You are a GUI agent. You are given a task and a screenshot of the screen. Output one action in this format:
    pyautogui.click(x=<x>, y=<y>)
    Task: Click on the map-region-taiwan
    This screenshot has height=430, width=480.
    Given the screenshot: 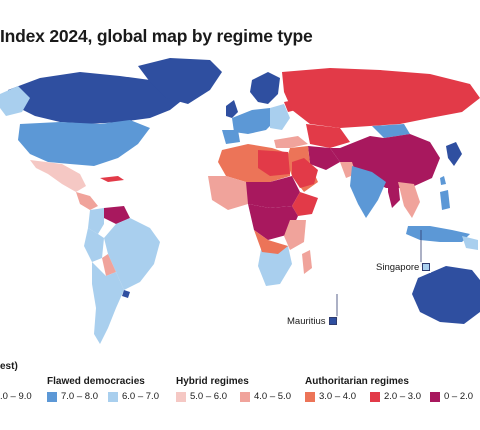 What is the action you would take?
    pyautogui.click(x=443, y=180)
    